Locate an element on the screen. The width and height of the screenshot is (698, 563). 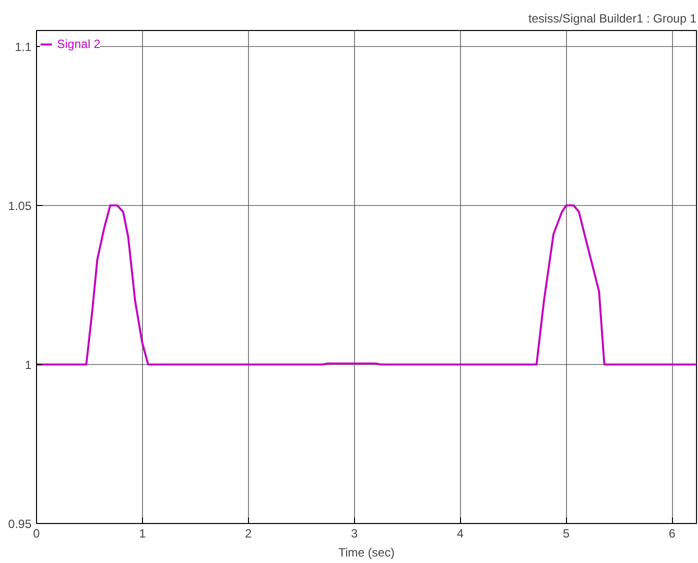
x-tick-label: 1 is located at coordinates (142, 533).